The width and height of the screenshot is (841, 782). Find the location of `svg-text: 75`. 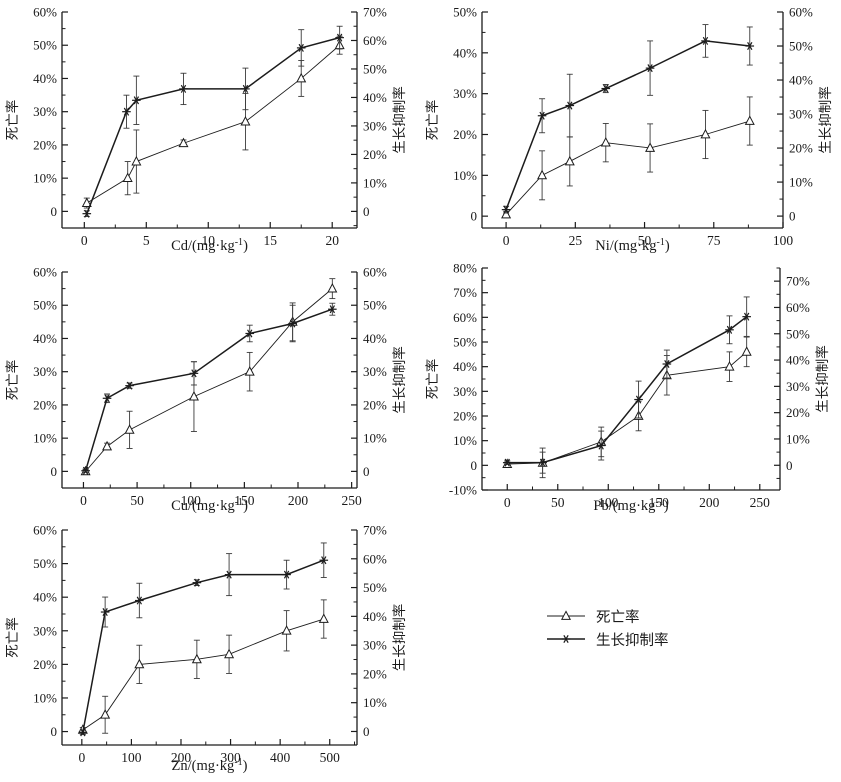

svg-text: 75 is located at coordinates (714, 240).